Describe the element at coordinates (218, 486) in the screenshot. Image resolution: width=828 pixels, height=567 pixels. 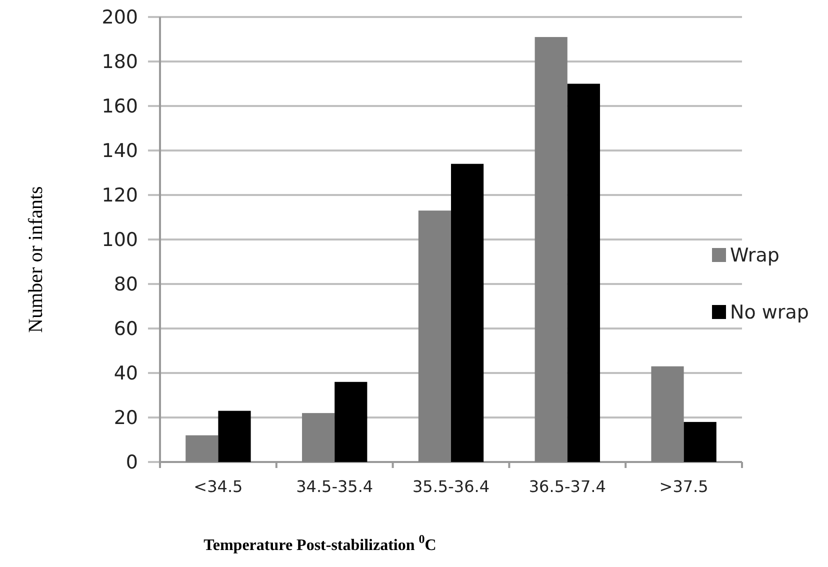
I see `x-tick-label: <34.5` at that location.